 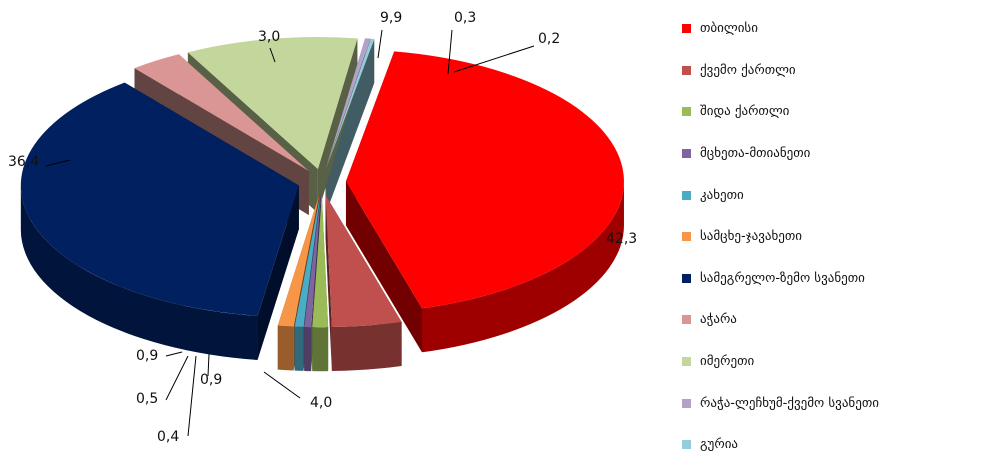 I want to click on legend-item: გურია, so click(x=832, y=445).